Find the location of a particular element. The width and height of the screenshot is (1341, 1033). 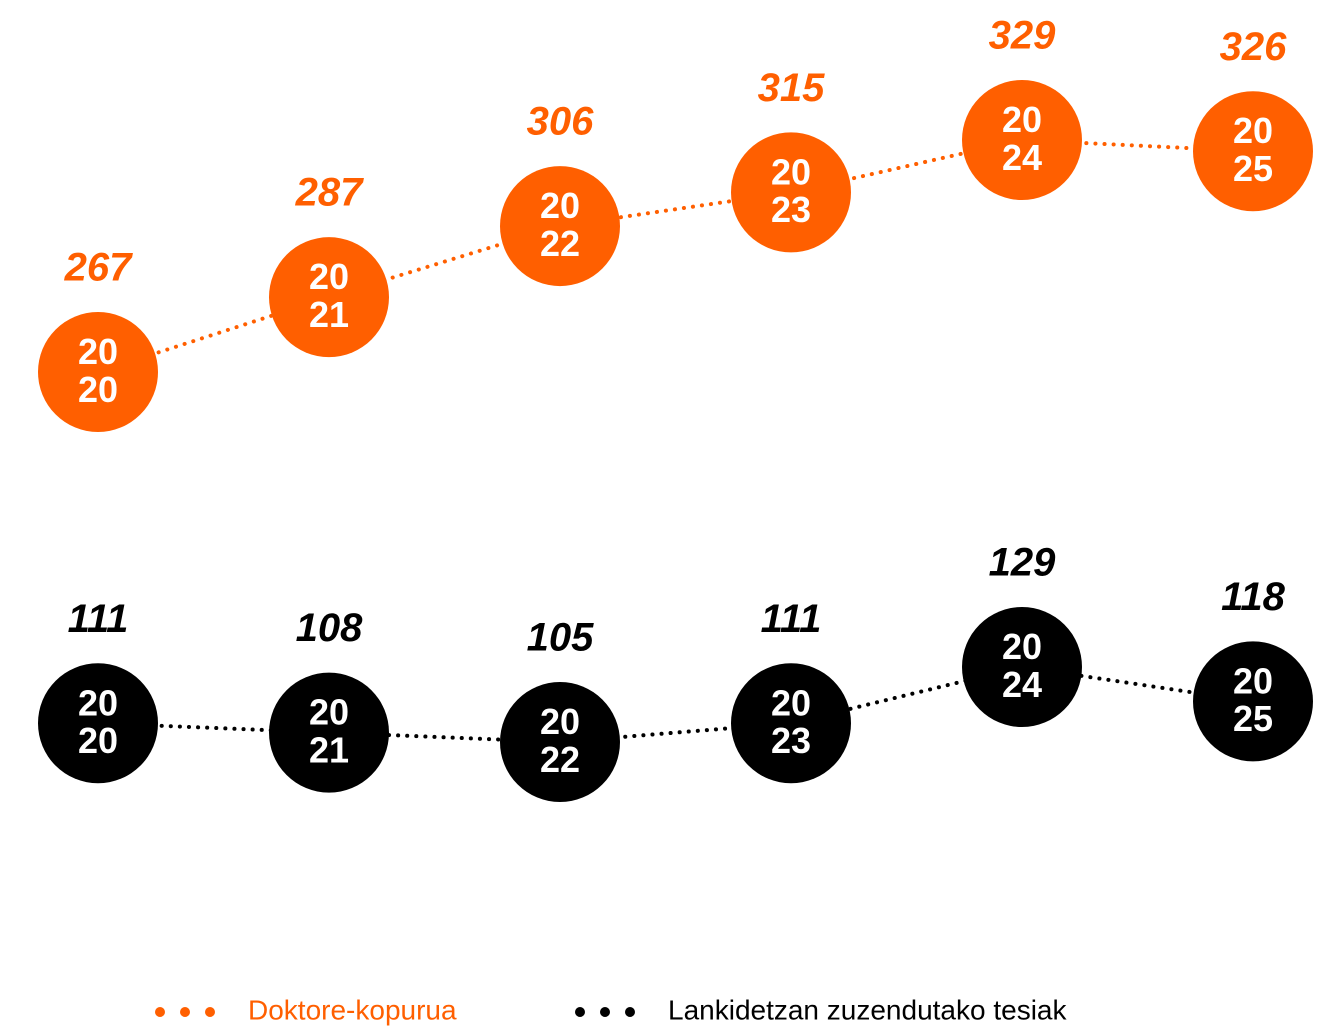

value-label: 306 is located at coordinates (560, 122).